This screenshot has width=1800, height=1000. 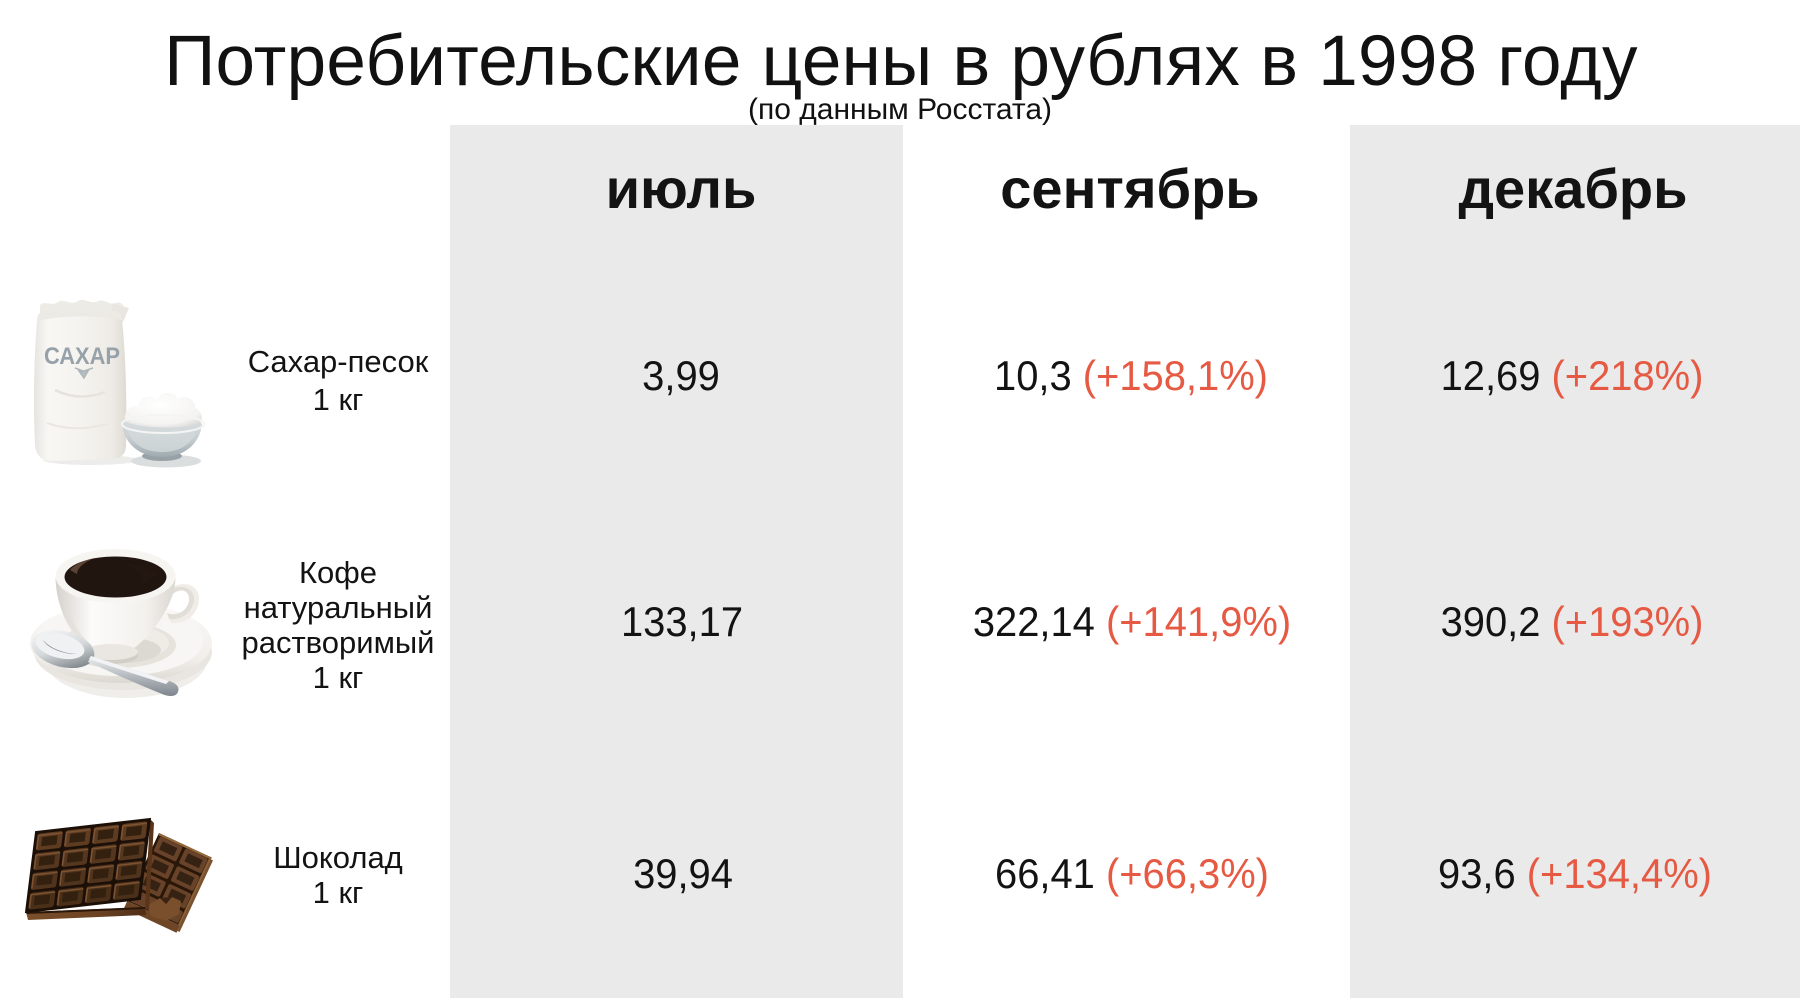 What do you see at coordinates (82, 356) in the screenshot?
I see `svg-text: САХАР` at bounding box center [82, 356].